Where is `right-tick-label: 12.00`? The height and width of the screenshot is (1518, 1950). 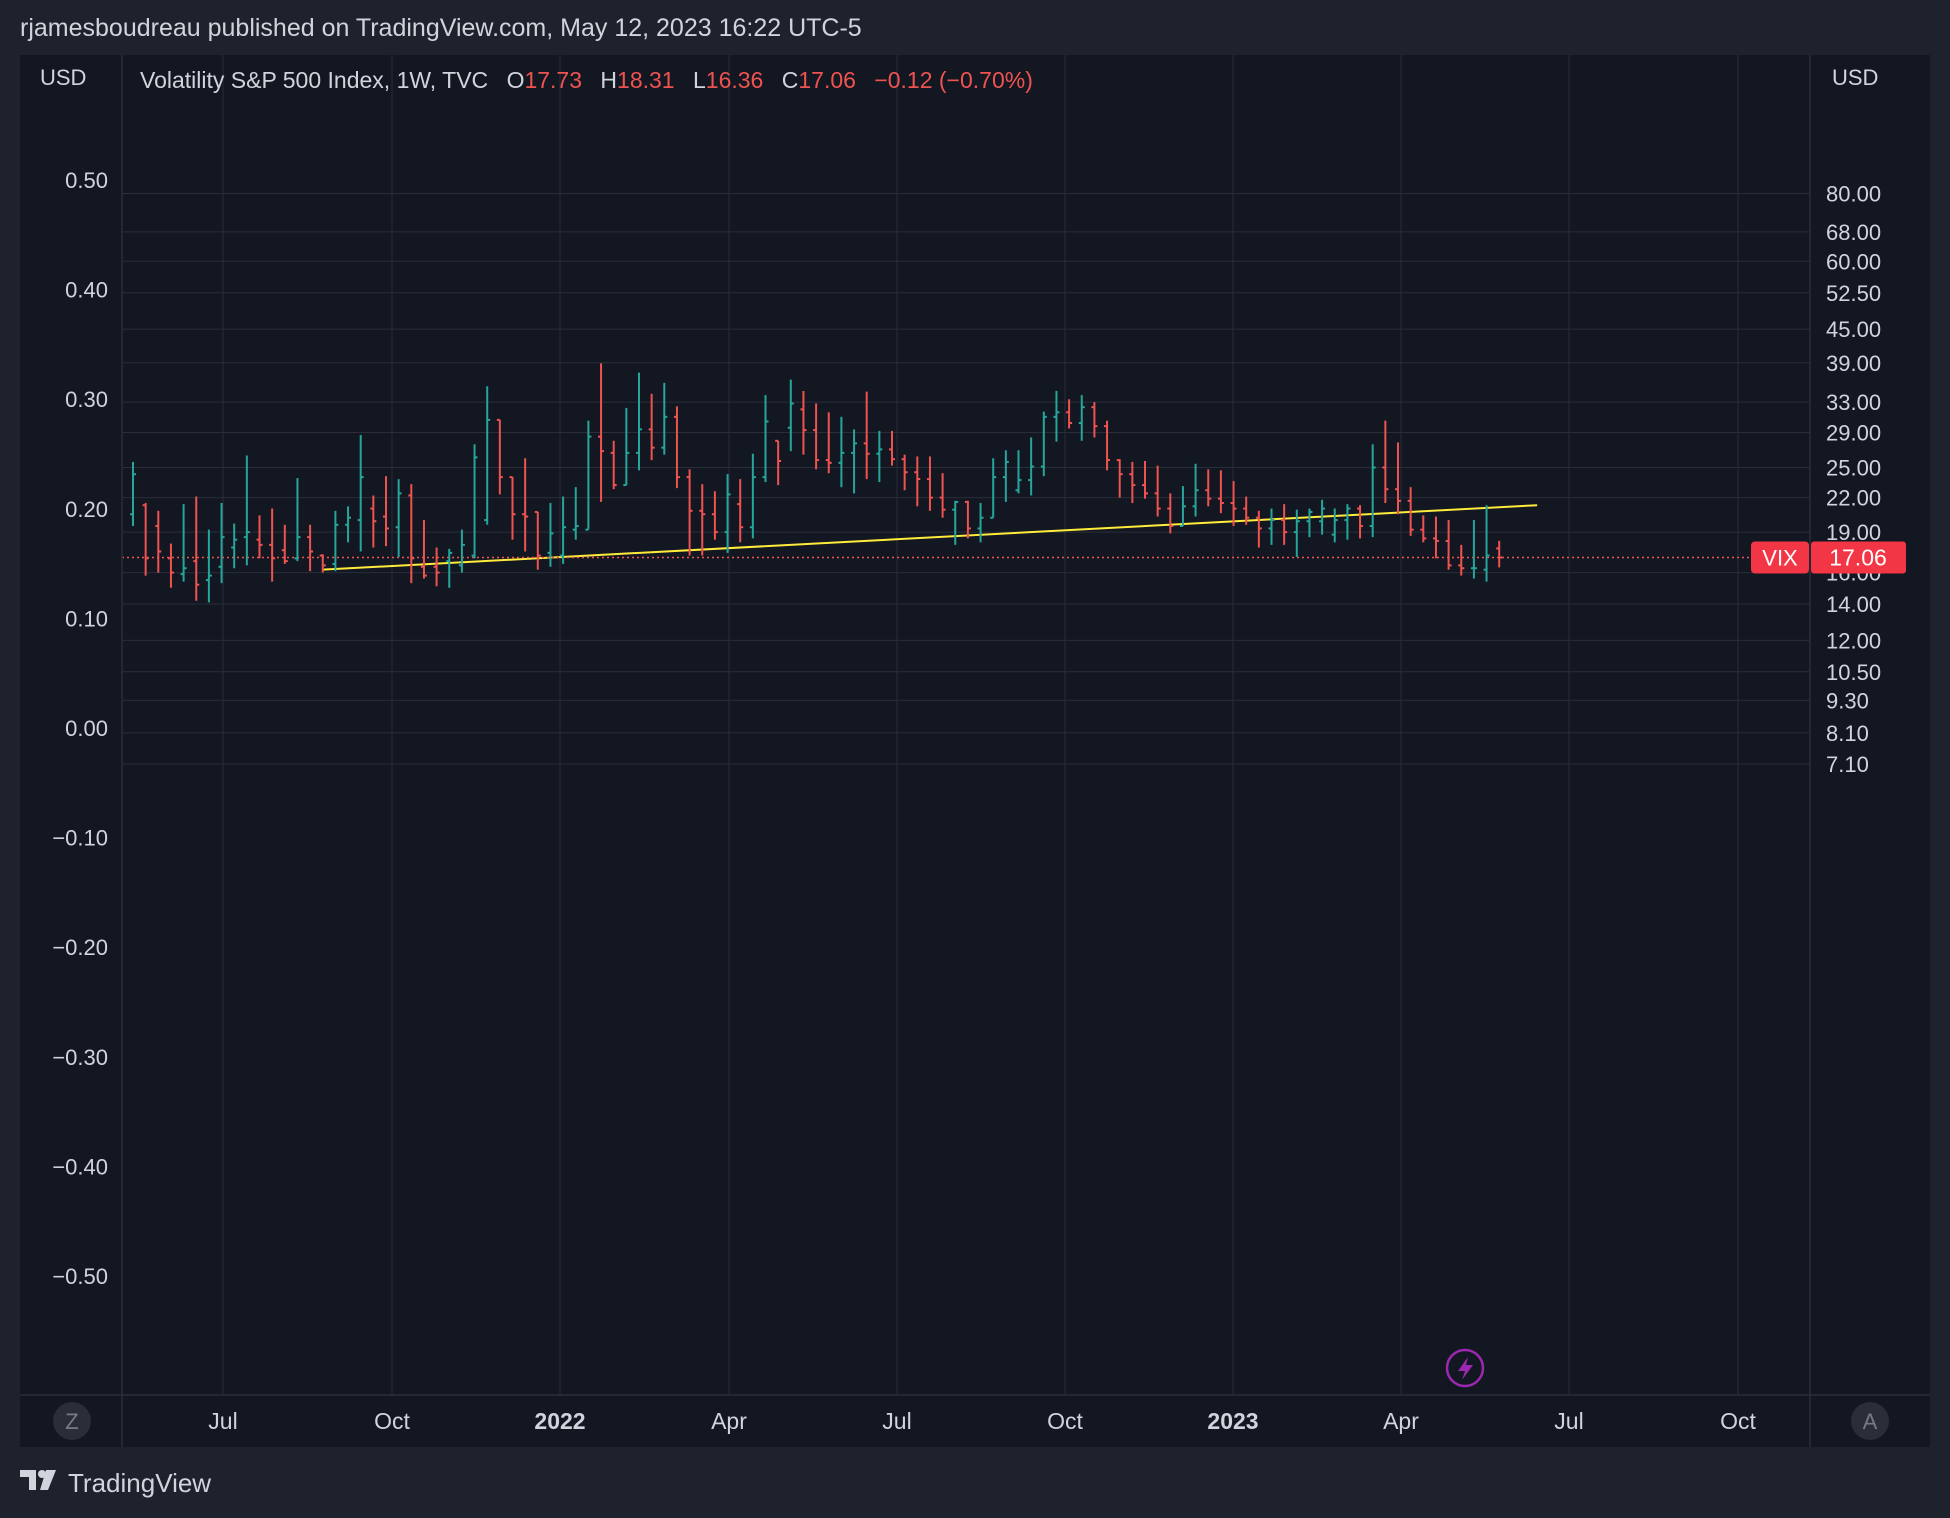 right-tick-label: 12.00 is located at coordinates (1853, 640).